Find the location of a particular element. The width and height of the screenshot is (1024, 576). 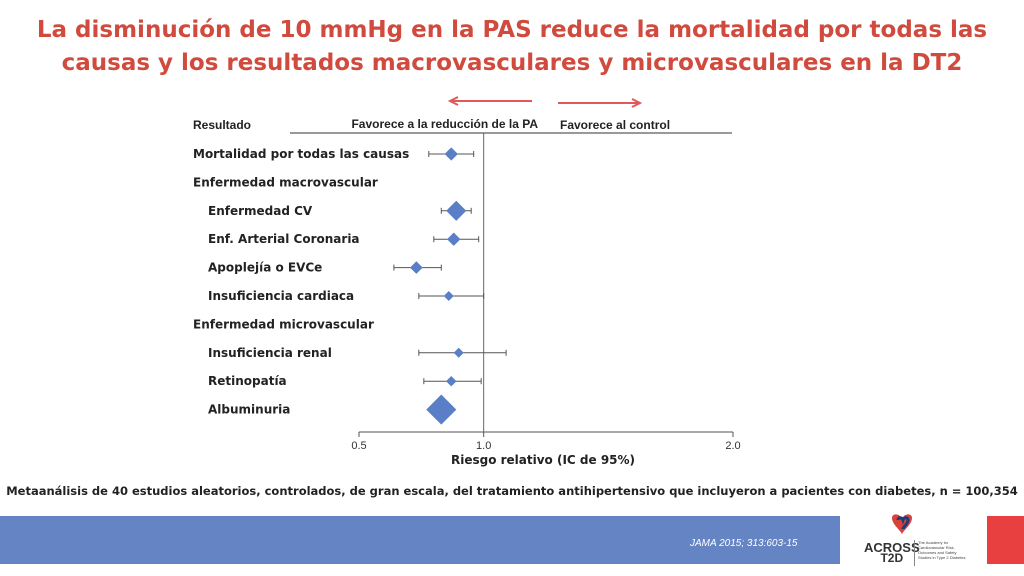

row-label: Mortalidad por todas las causas is located at coordinates (301, 154).